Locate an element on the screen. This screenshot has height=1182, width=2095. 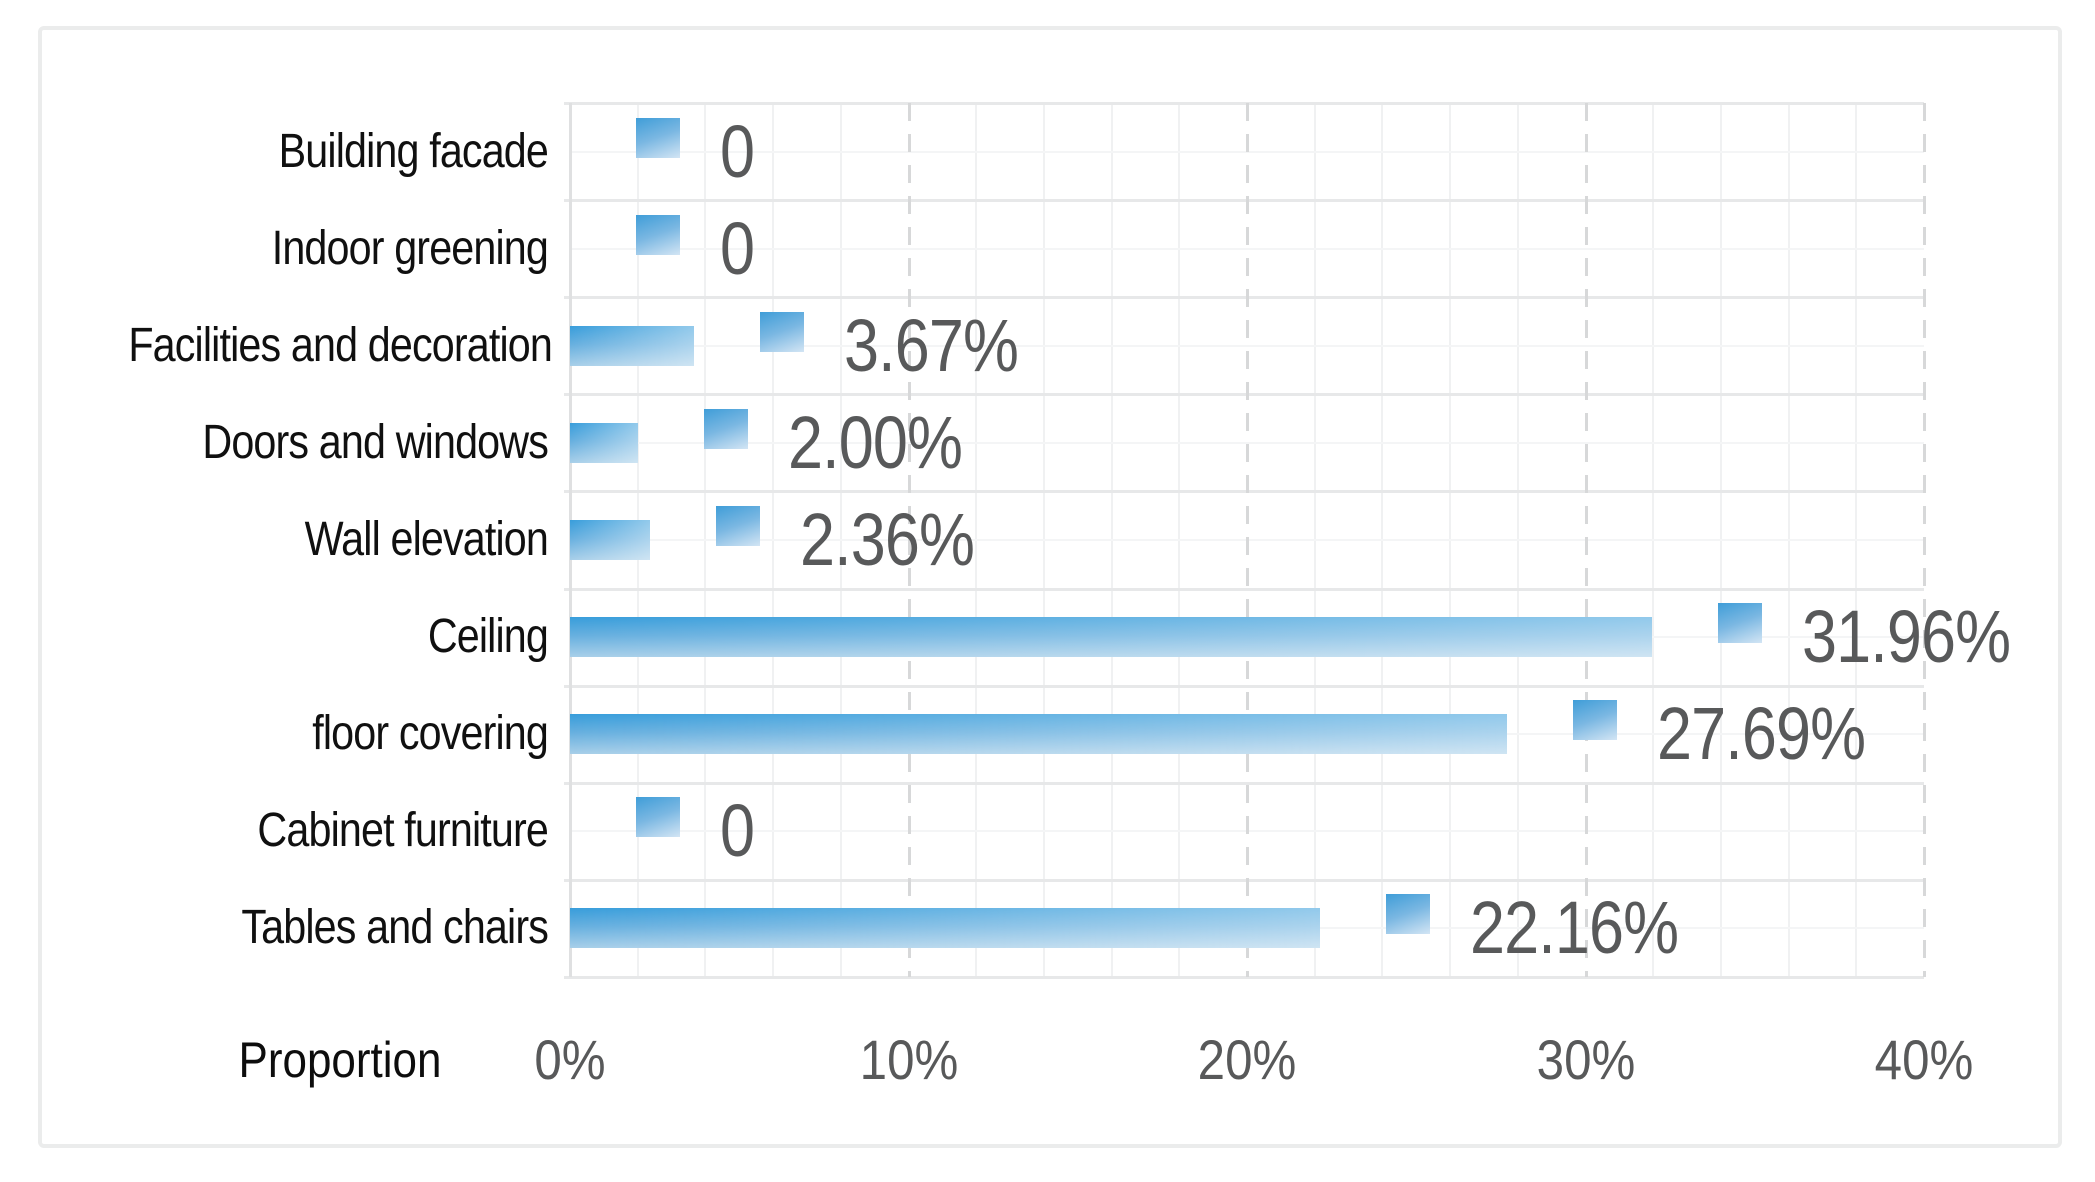
category-label: Ceiling is located at coordinates (488, 637).